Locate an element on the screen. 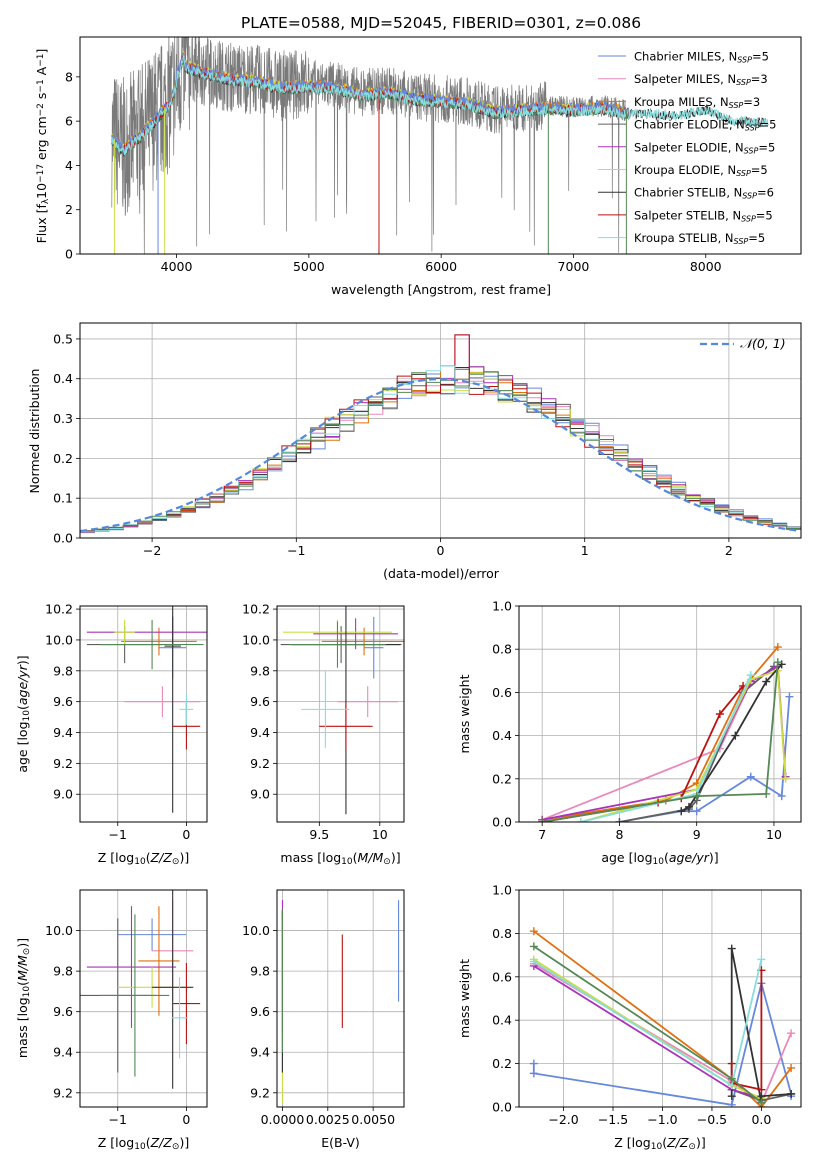  y-tick-label: 0 is located at coordinates (69, 254).